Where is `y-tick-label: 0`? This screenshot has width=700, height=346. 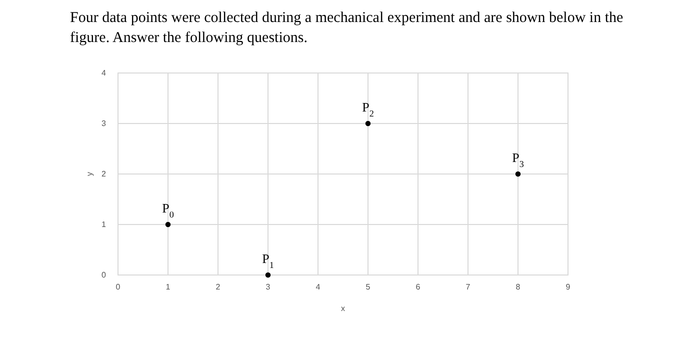
y-tick-label: 0 is located at coordinates (104, 275).